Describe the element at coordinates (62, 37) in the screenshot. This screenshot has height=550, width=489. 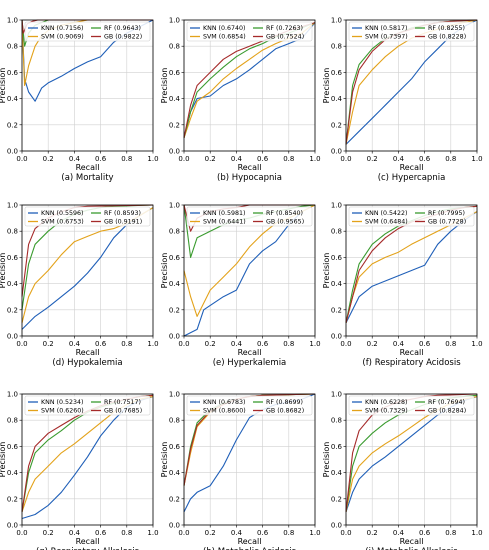
I see `legend-entry-svm: SVM (0.9069)` at that location.